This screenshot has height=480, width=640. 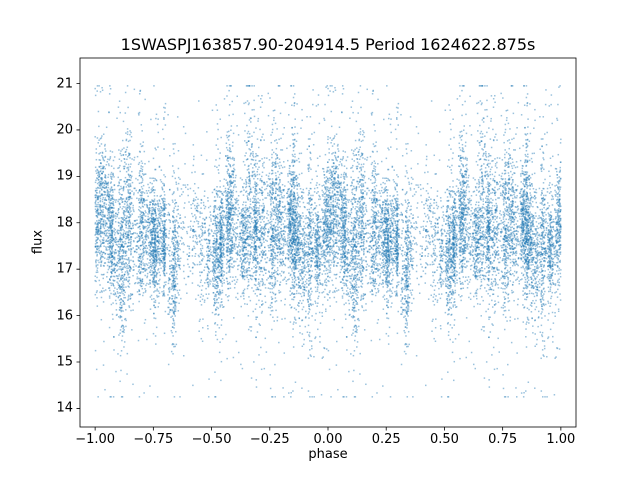 What do you see at coordinates (64, 269) in the screenshot?
I see `y-tick-label: 17` at bounding box center [64, 269].